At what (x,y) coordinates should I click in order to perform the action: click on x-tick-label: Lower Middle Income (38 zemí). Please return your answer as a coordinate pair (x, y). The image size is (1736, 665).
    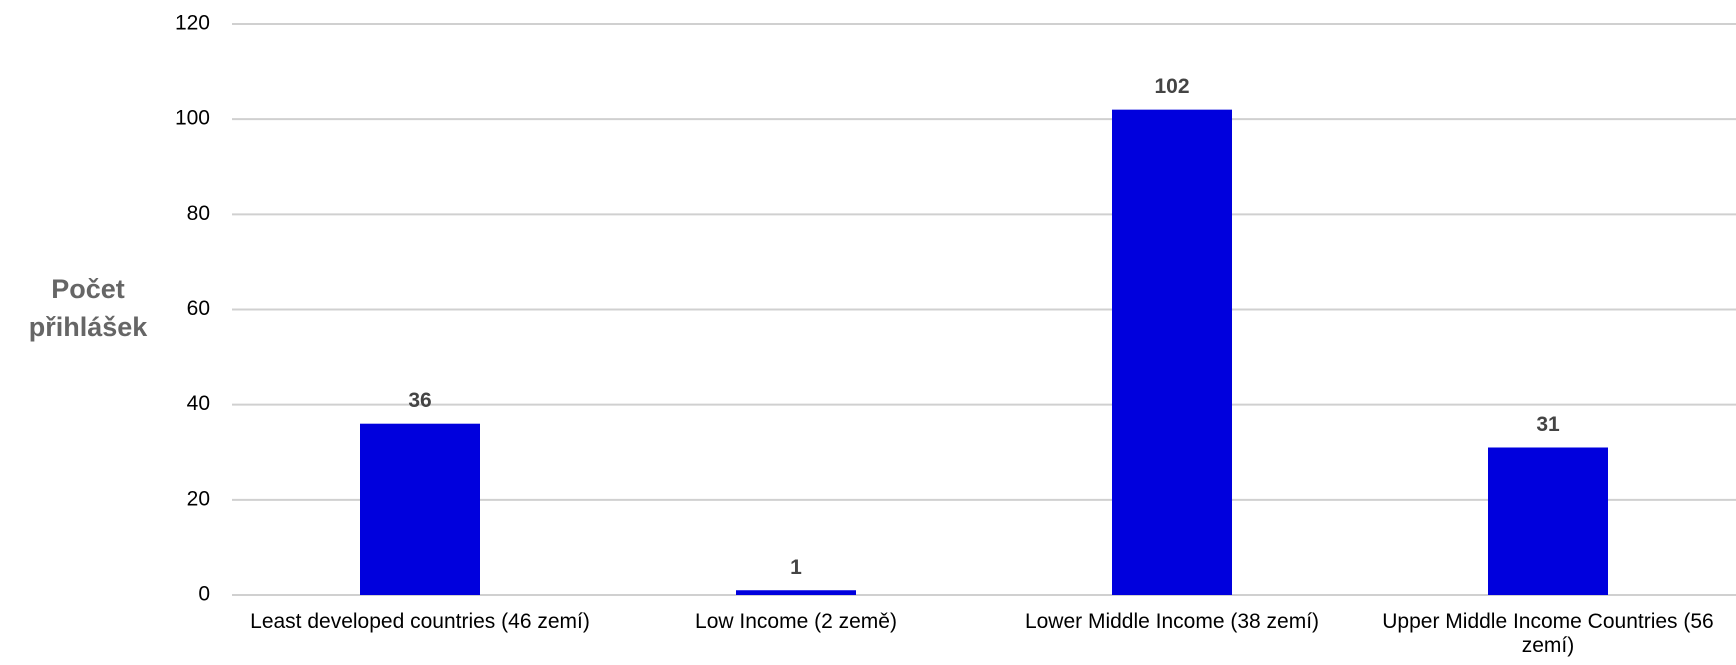
    Looking at the image, I should click on (1172, 621).